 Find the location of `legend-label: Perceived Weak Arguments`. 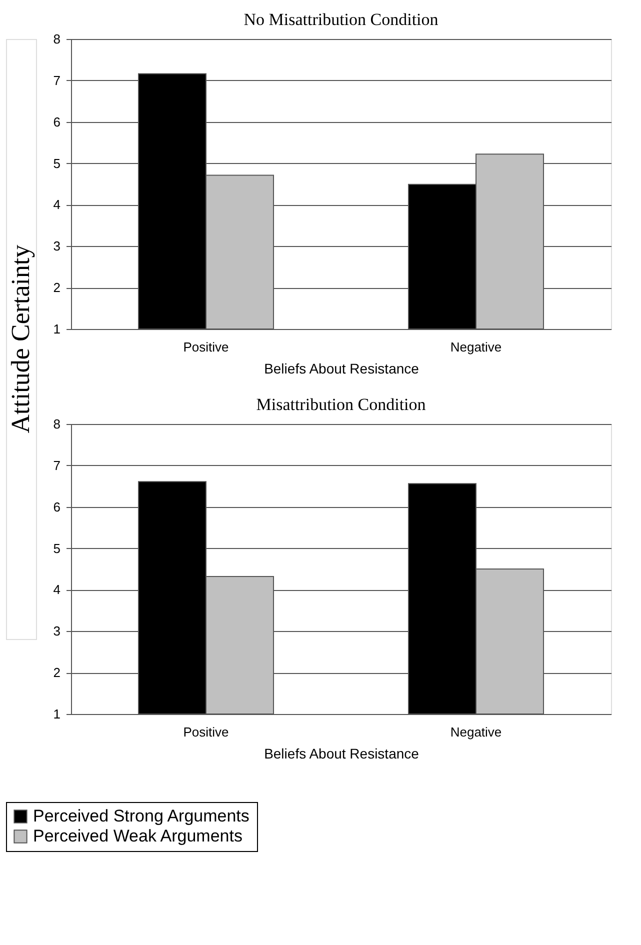

legend-label: Perceived Weak Arguments is located at coordinates (137, 836).